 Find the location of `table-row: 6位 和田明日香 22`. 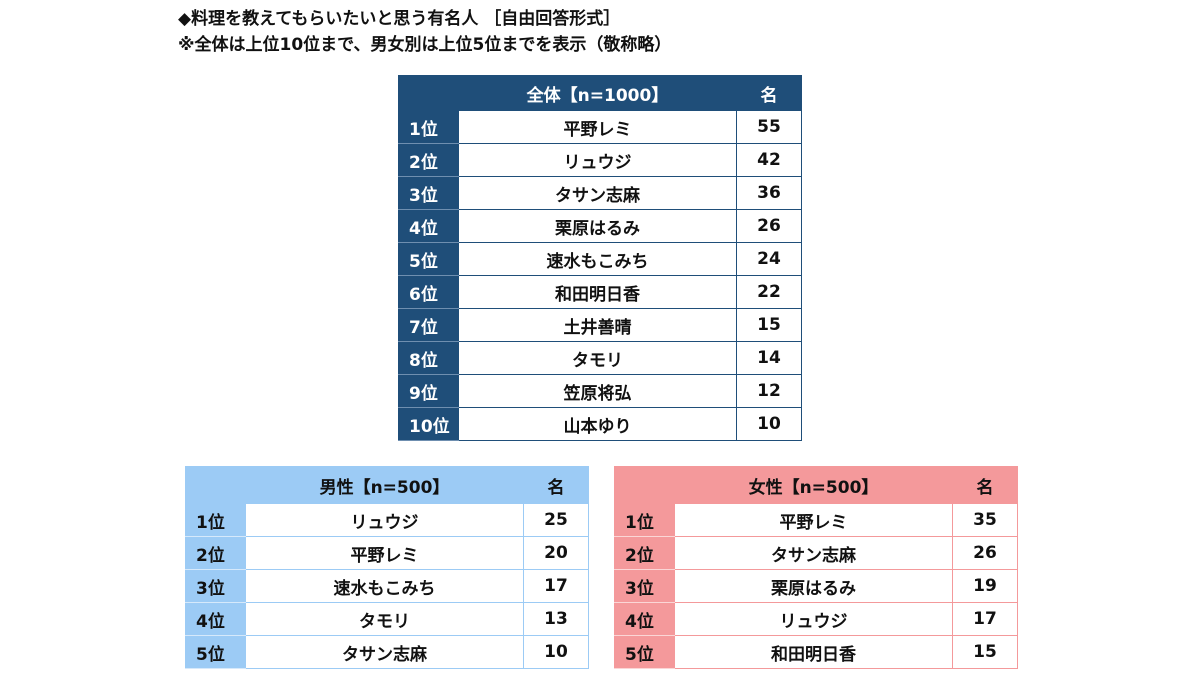

table-row: 6位 和田明日香 22 is located at coordinates (600, 292).